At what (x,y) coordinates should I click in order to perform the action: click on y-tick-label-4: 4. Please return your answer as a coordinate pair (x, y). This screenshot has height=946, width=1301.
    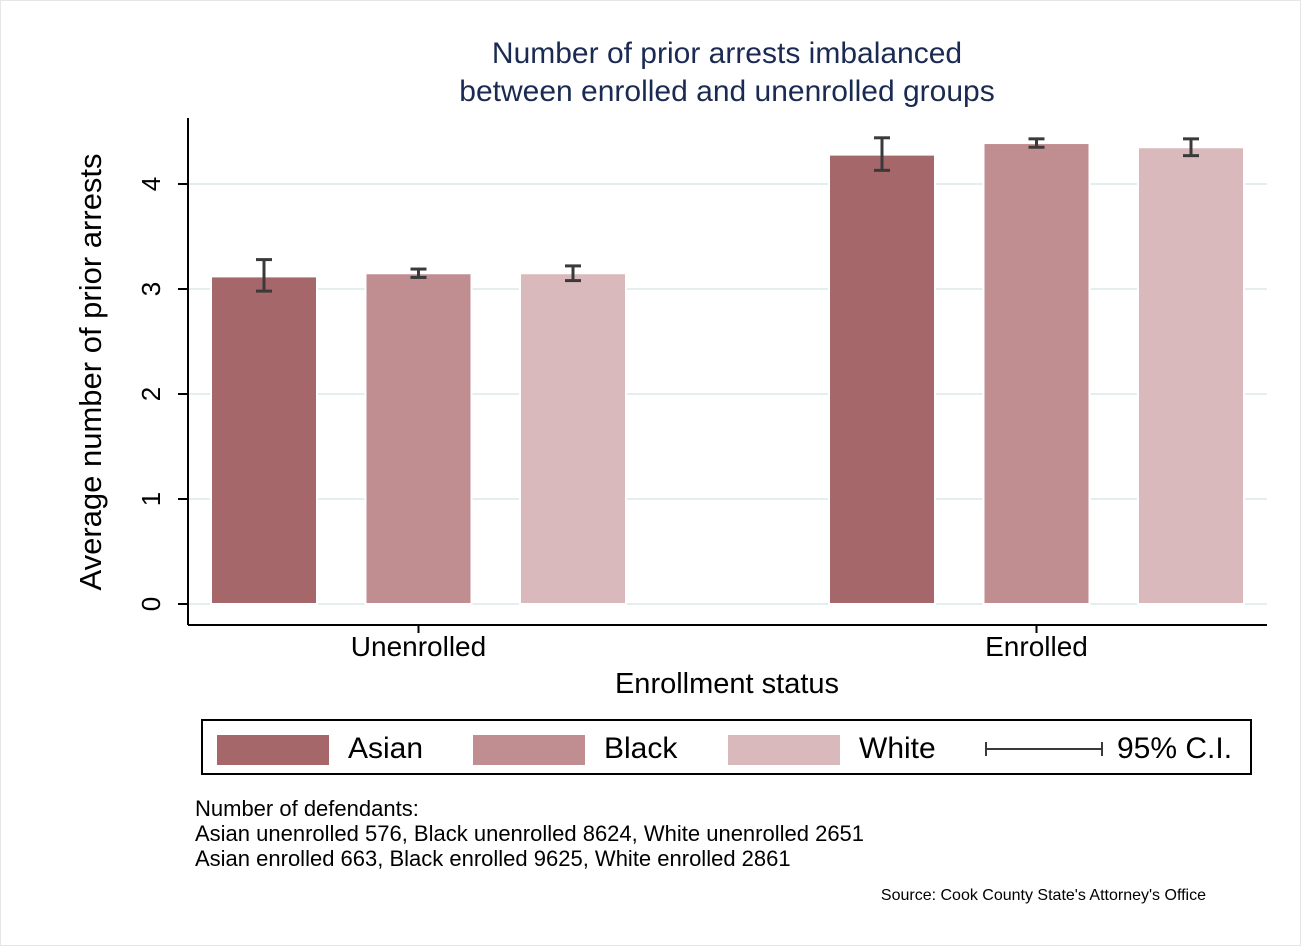
    Looking at the image, I should click on (151, 184).